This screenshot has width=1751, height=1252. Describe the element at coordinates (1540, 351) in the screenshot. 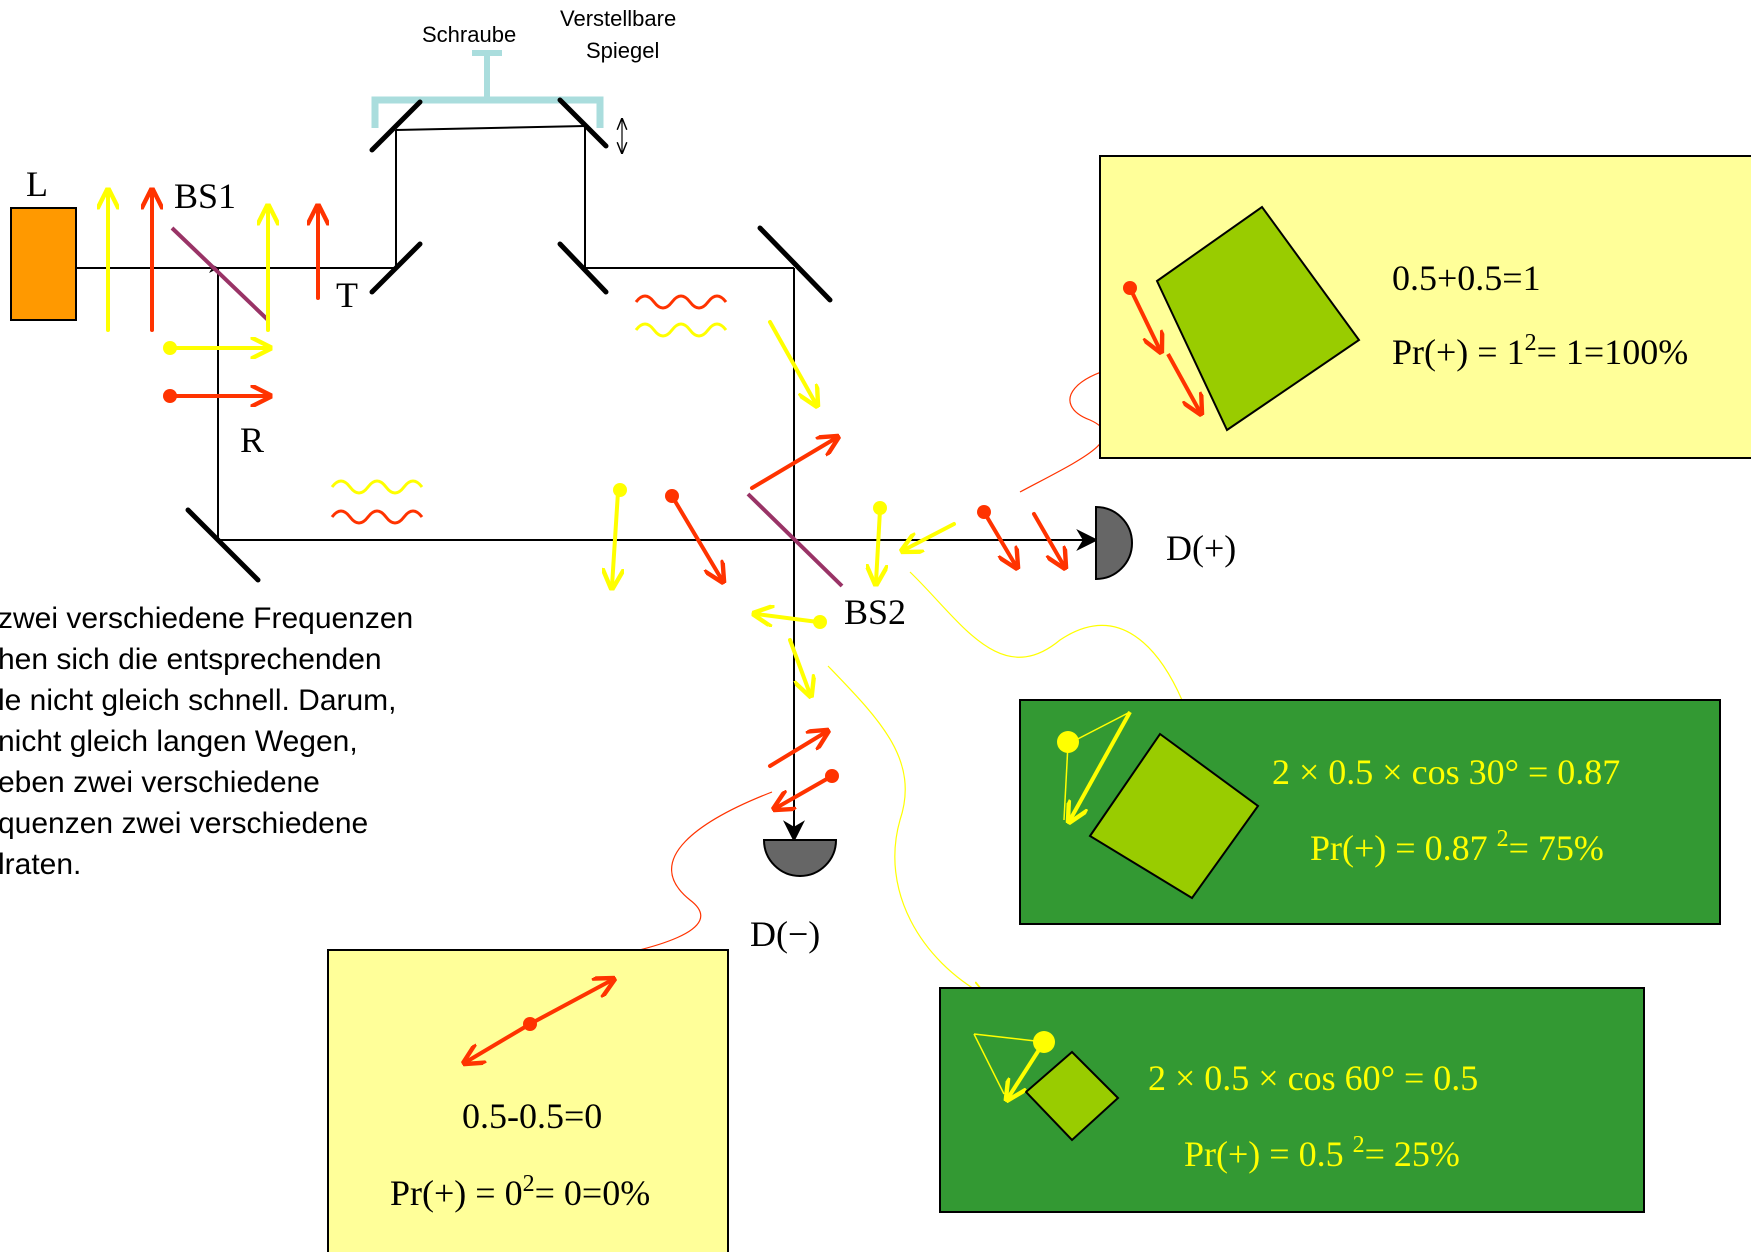

I see `box-top-right-line2: Pr(+) = 12= 1=100%` at that location.